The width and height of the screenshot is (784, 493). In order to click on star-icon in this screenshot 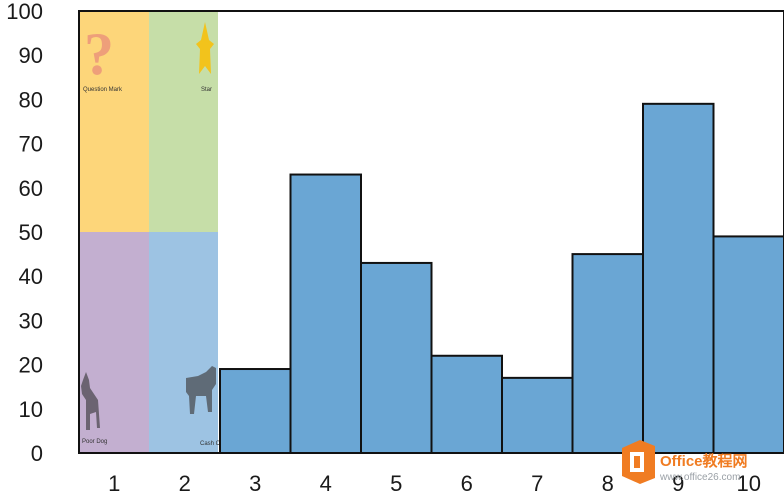, I will do `click(205, 48)`.